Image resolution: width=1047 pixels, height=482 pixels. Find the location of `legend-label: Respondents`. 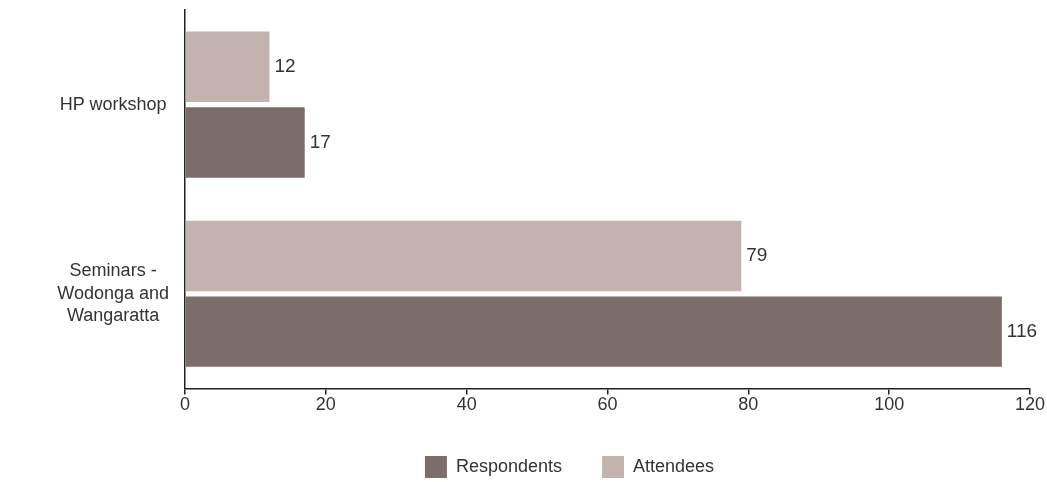

legend-label: Respondents is located at coordinates (509, 465).